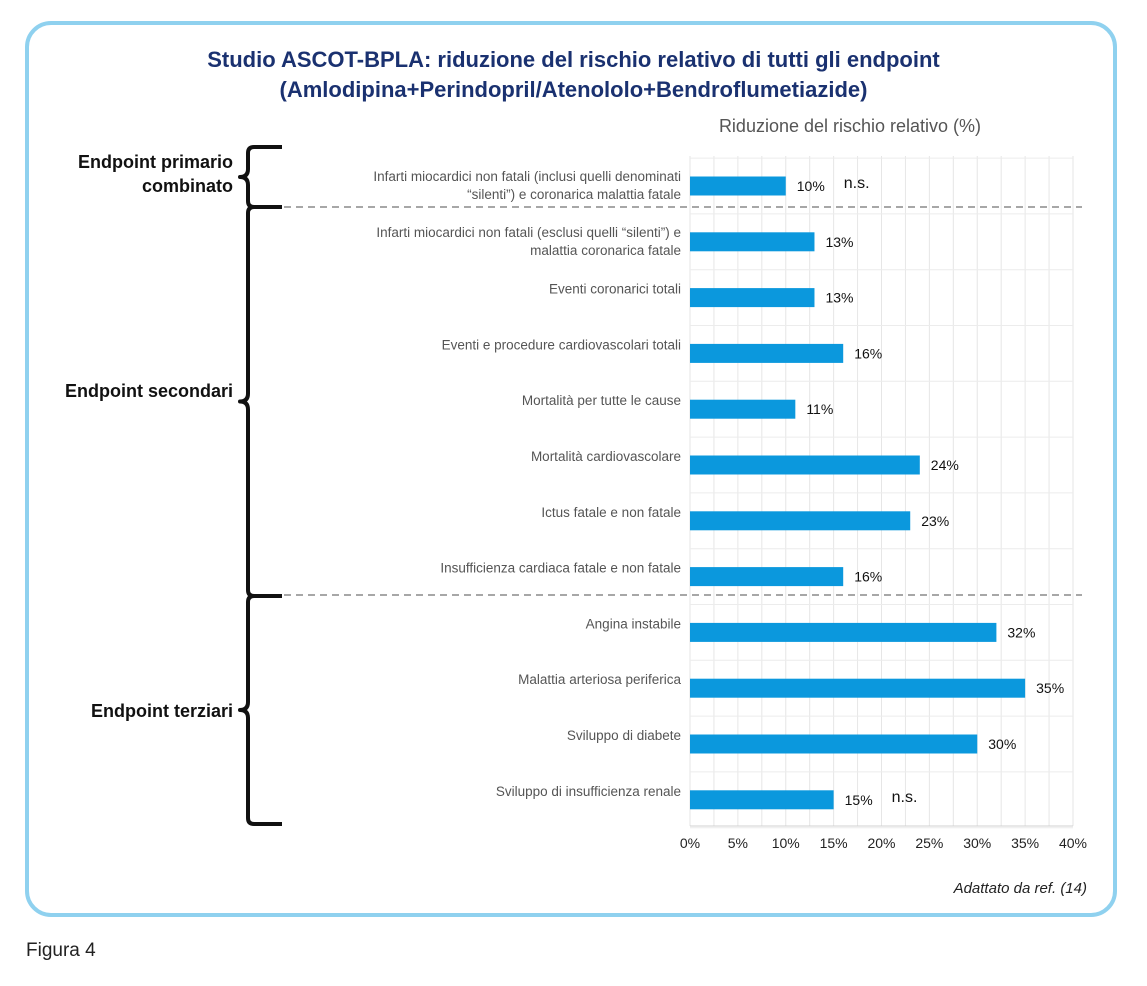  I want to click on category-label: Mortalità cardiovascolare, so click(606, 456).